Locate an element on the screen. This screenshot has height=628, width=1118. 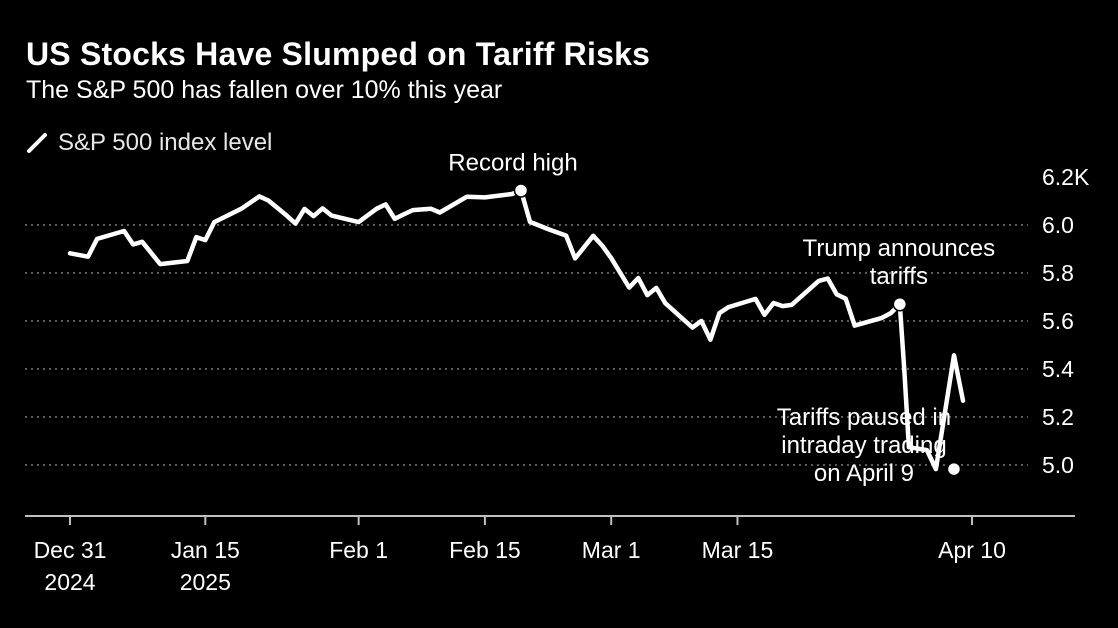
y-tick-label: 6.2K is located at coordinates (1066, 177).